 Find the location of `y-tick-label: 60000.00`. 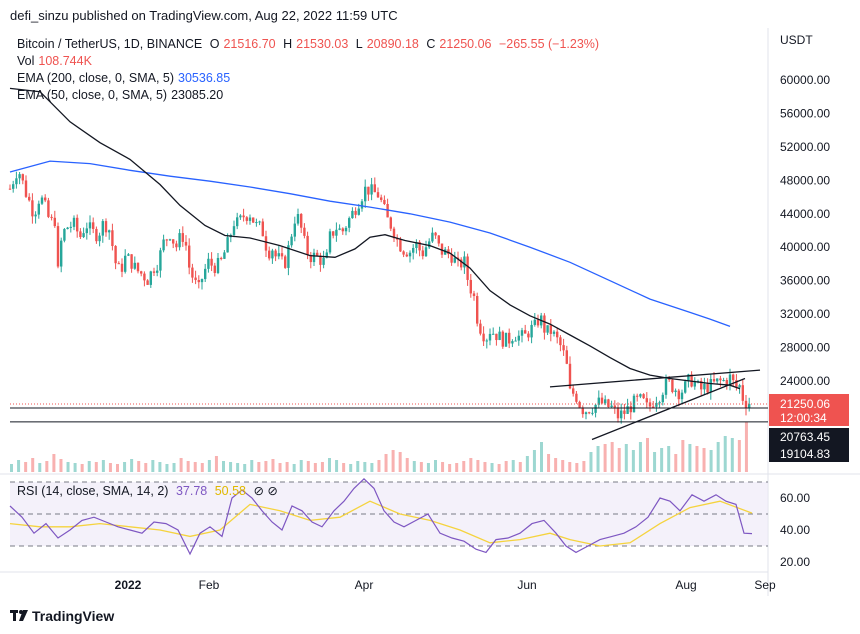

y-tick-label: 60000.00 is located at coordinates (805, 80).